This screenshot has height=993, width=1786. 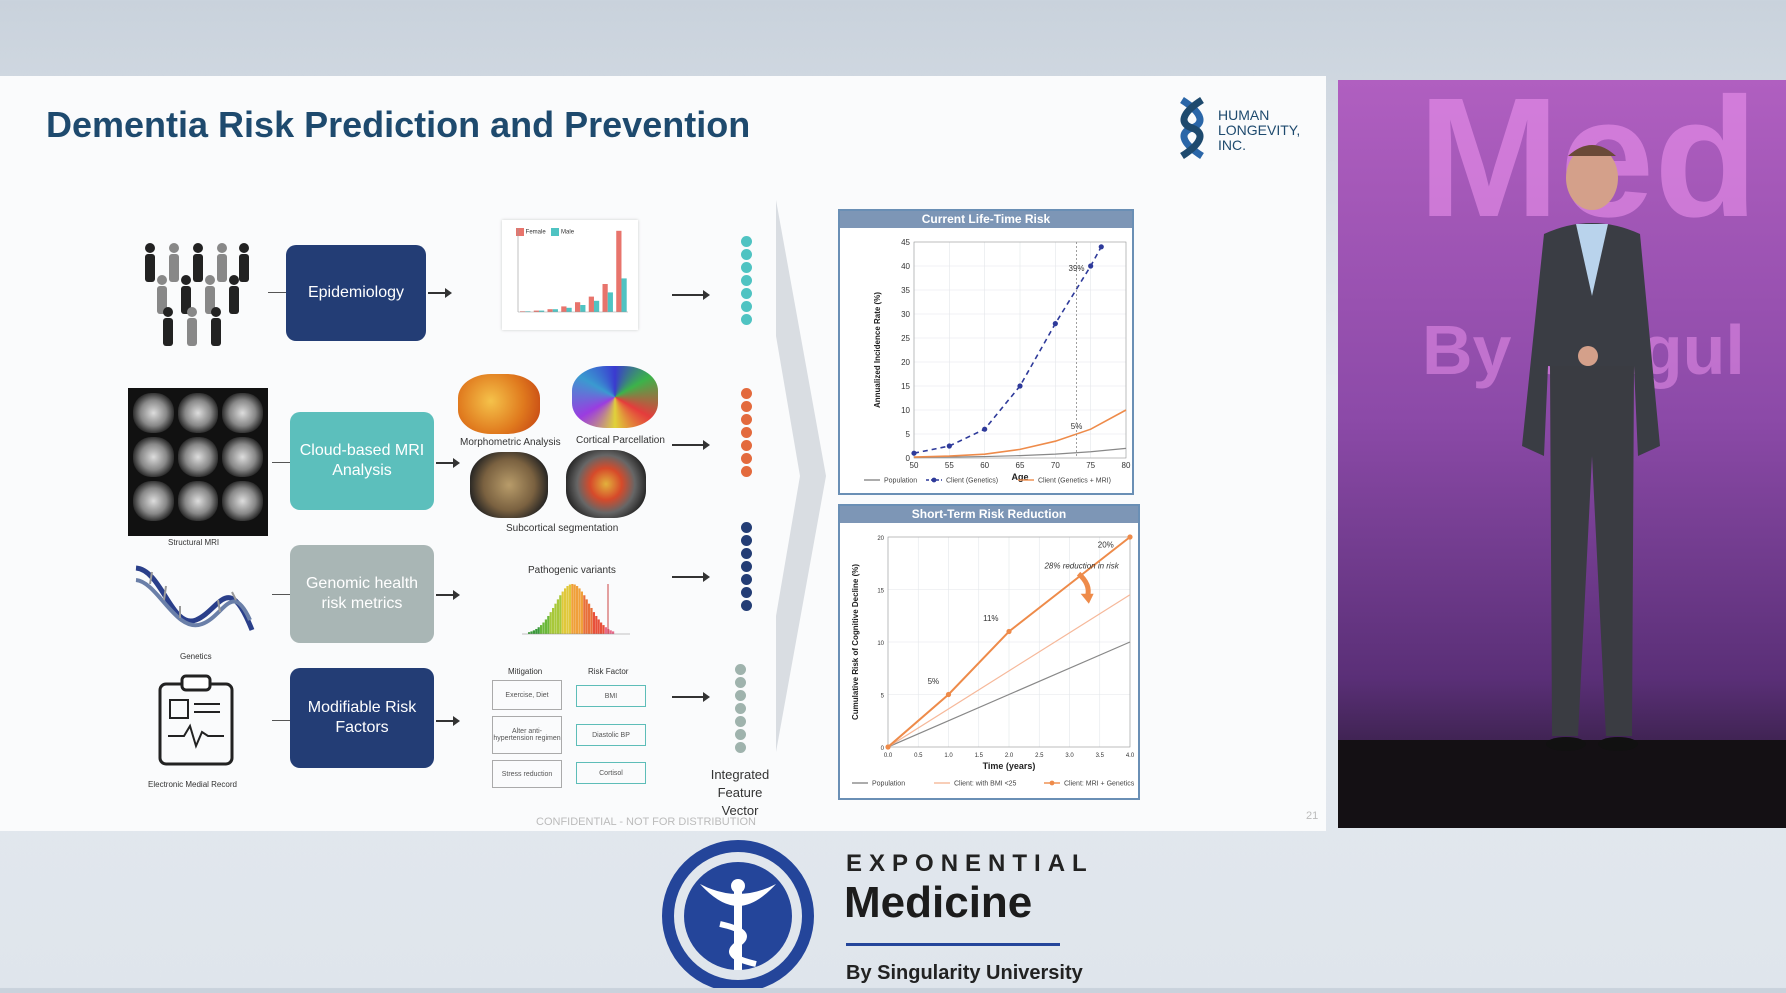 What do you see at coordinates (1083, 584) in the screenshot?
I see `reduction-arrow-shaft` at bounding box center [1083, 584].